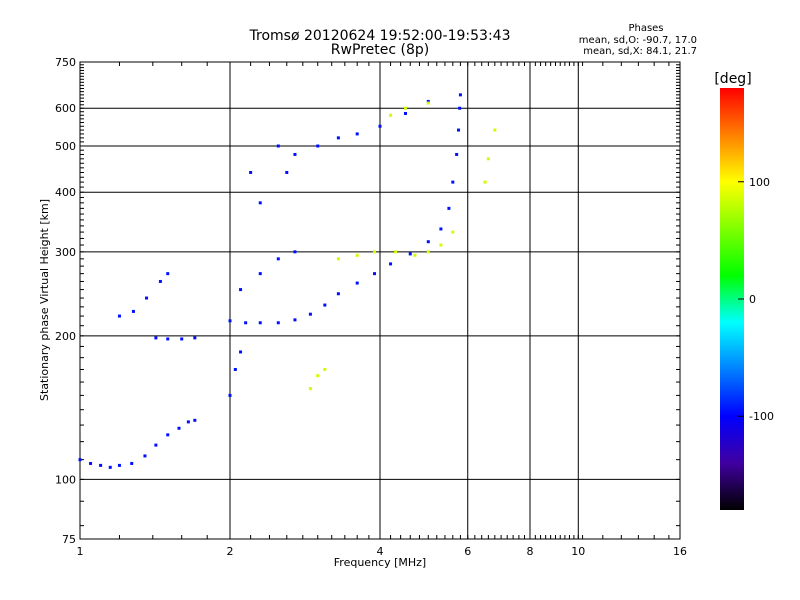 This screenshot has height=600, width=800. Describe the element at coordinates (65, 336) in the screenshot. I see `y-tick-label: 200` at that location.